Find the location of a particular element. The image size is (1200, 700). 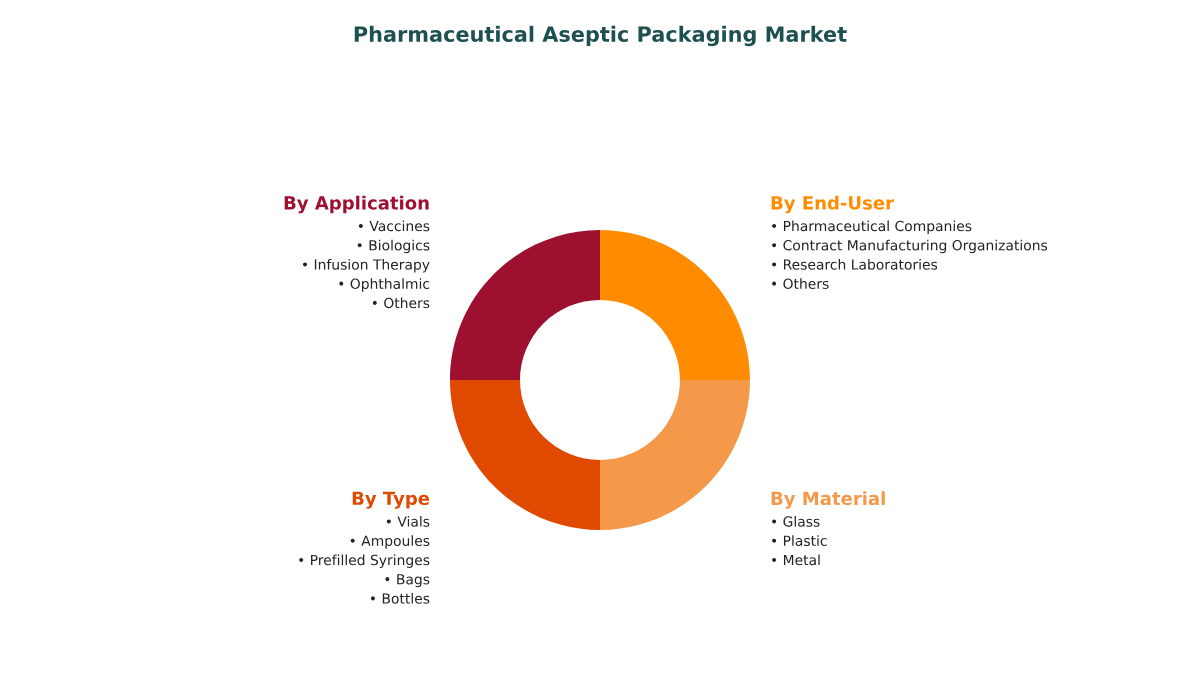

slice-label: By Application is located at coordinates (356, 204).